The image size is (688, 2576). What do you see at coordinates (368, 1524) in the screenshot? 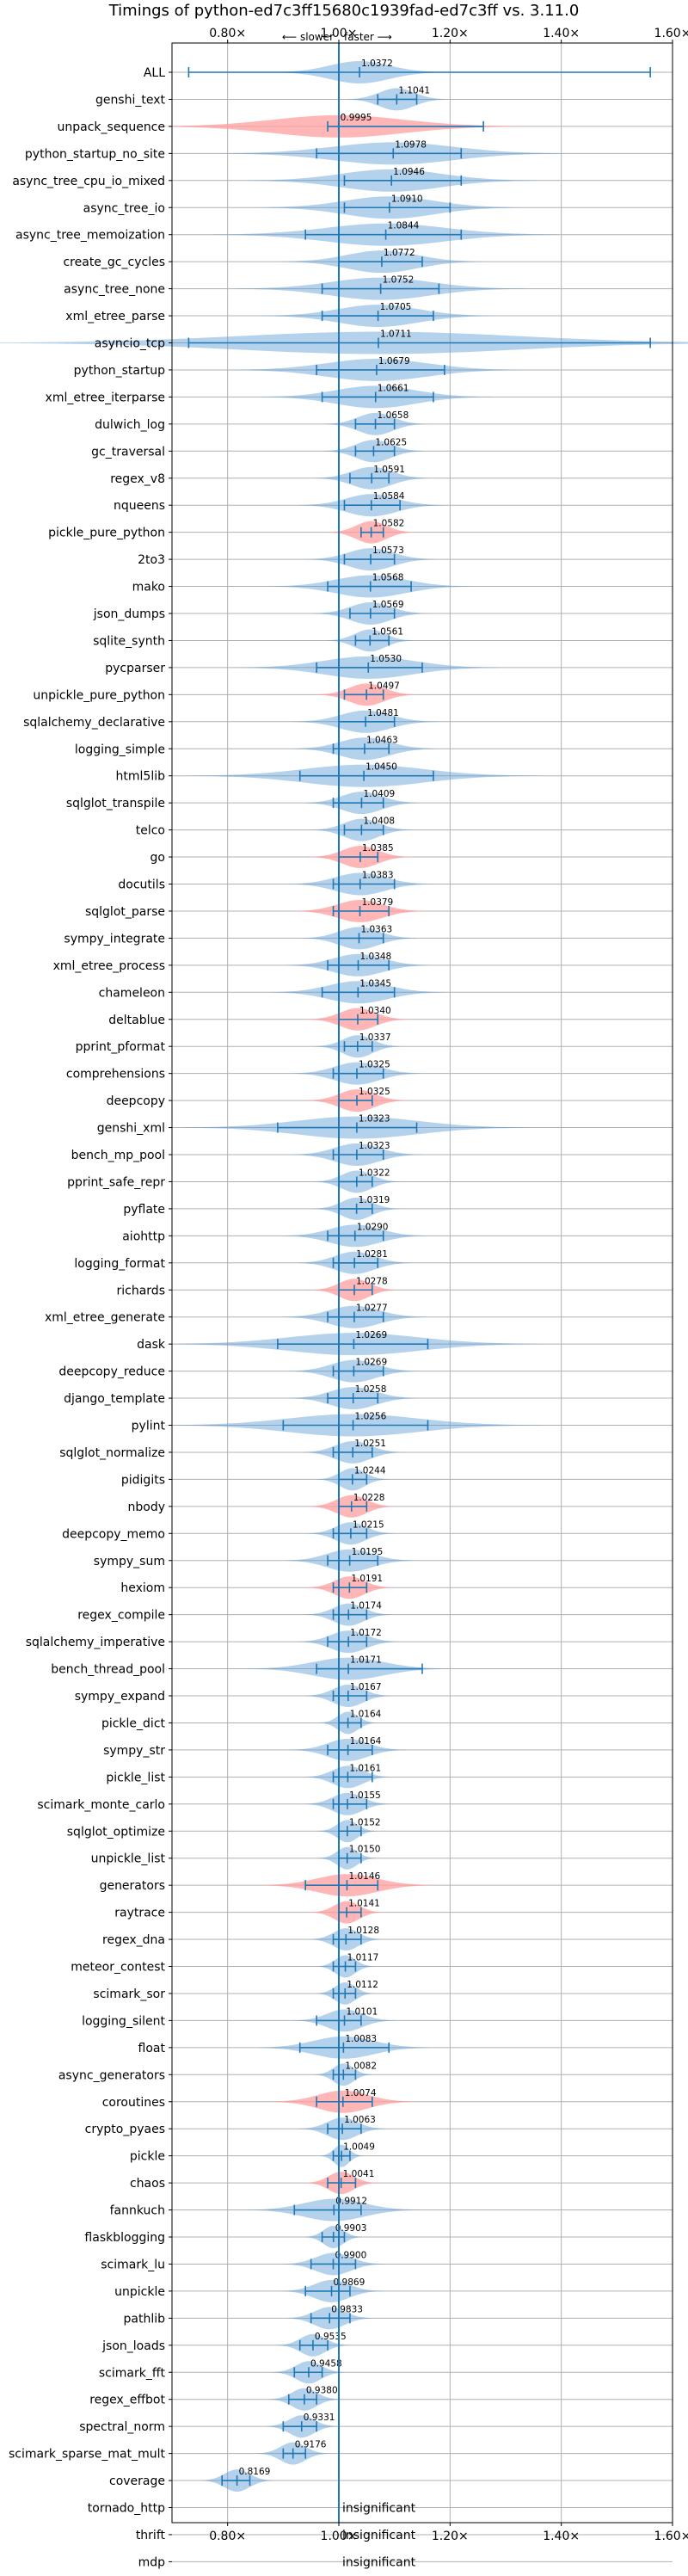
I see `value-label: 1.0215` at bounding box center [368, 1524].